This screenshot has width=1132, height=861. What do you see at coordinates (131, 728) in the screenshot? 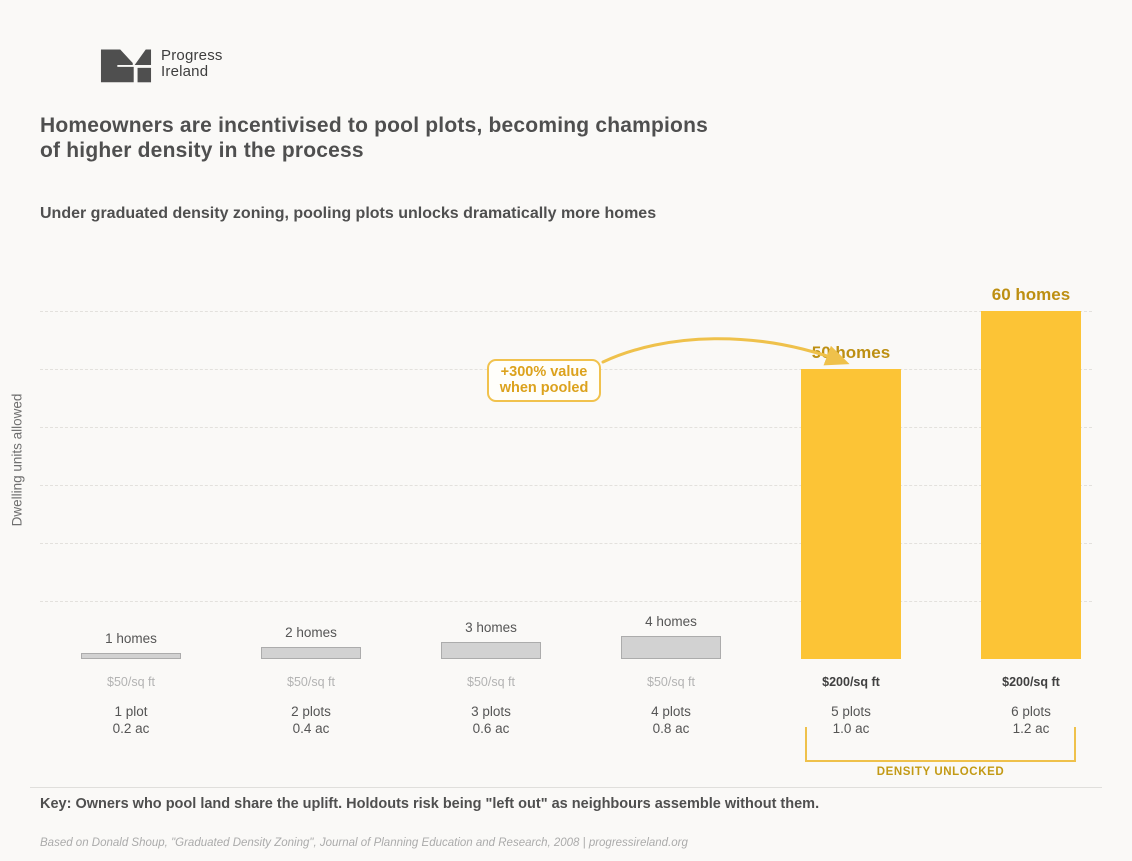
I see `acreage: 0.2 ac` at bounding box center [131, 728].